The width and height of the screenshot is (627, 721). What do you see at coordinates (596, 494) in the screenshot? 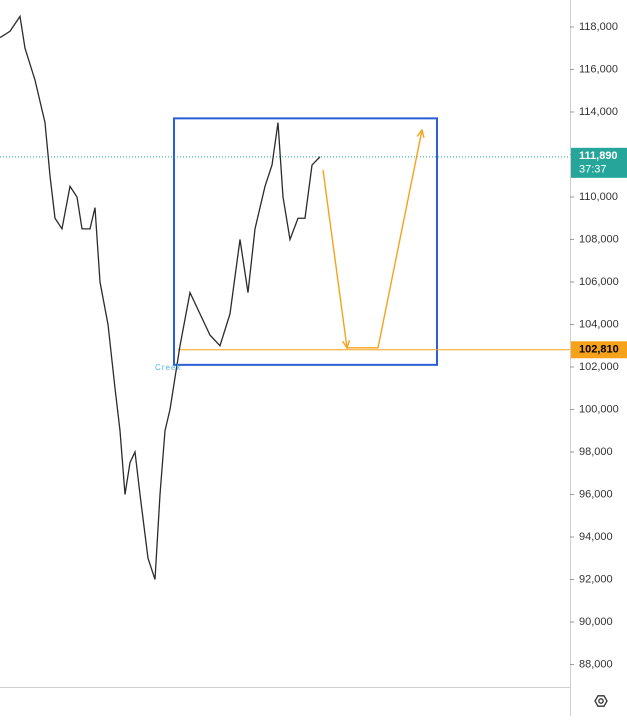
I see `y-tick-label: 96,000` at bounding box center [596, 494].